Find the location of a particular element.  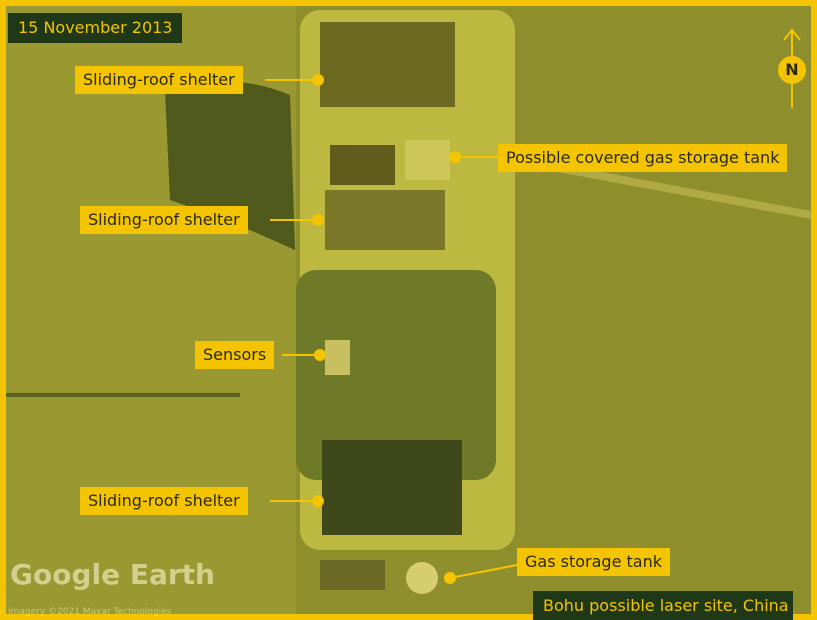

field is located at coordinates (396, 375).